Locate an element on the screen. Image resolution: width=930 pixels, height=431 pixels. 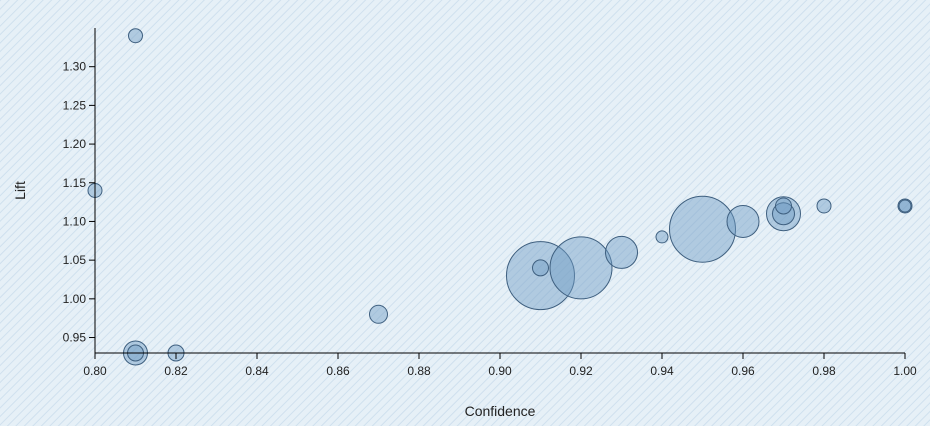
x-tick-label: 0.80 is located at coordinates (95, 371).